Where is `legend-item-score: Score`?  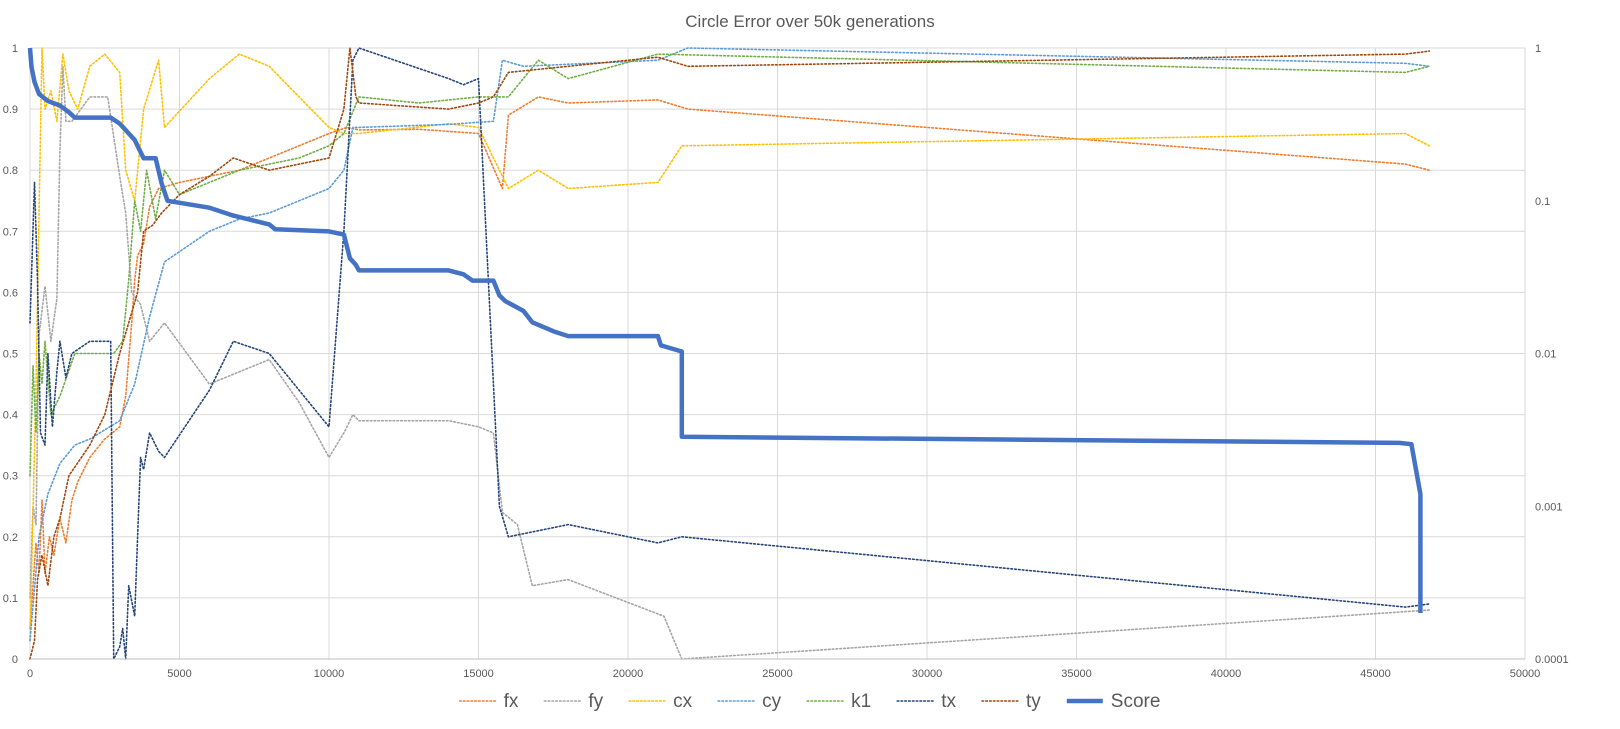 legend-item-score: Score is located at coordinates (1113, 701).